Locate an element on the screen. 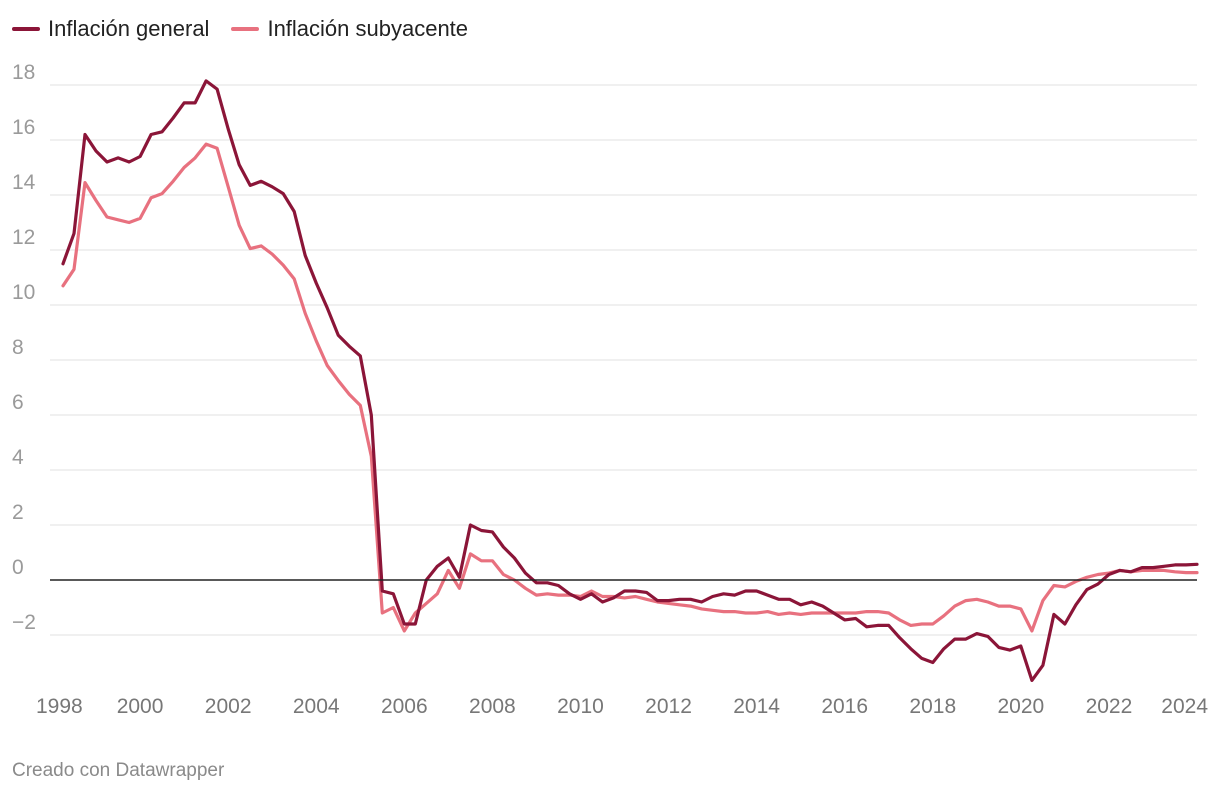  y-tick-label: 12 is located at coordinates (23, 237).